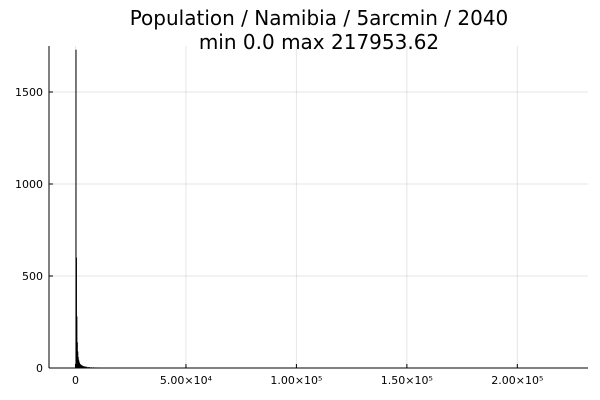  I want to click on y-tick-label: 1500, so click(29, 92).